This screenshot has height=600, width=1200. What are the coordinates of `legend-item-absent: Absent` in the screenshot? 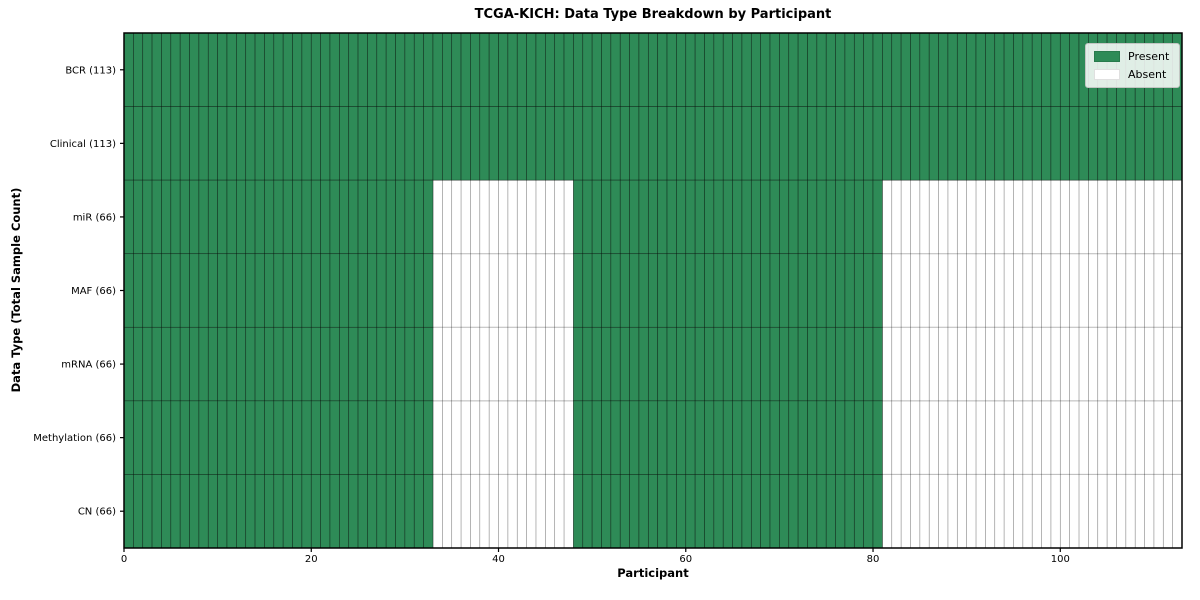 It's located at (1131, 74).